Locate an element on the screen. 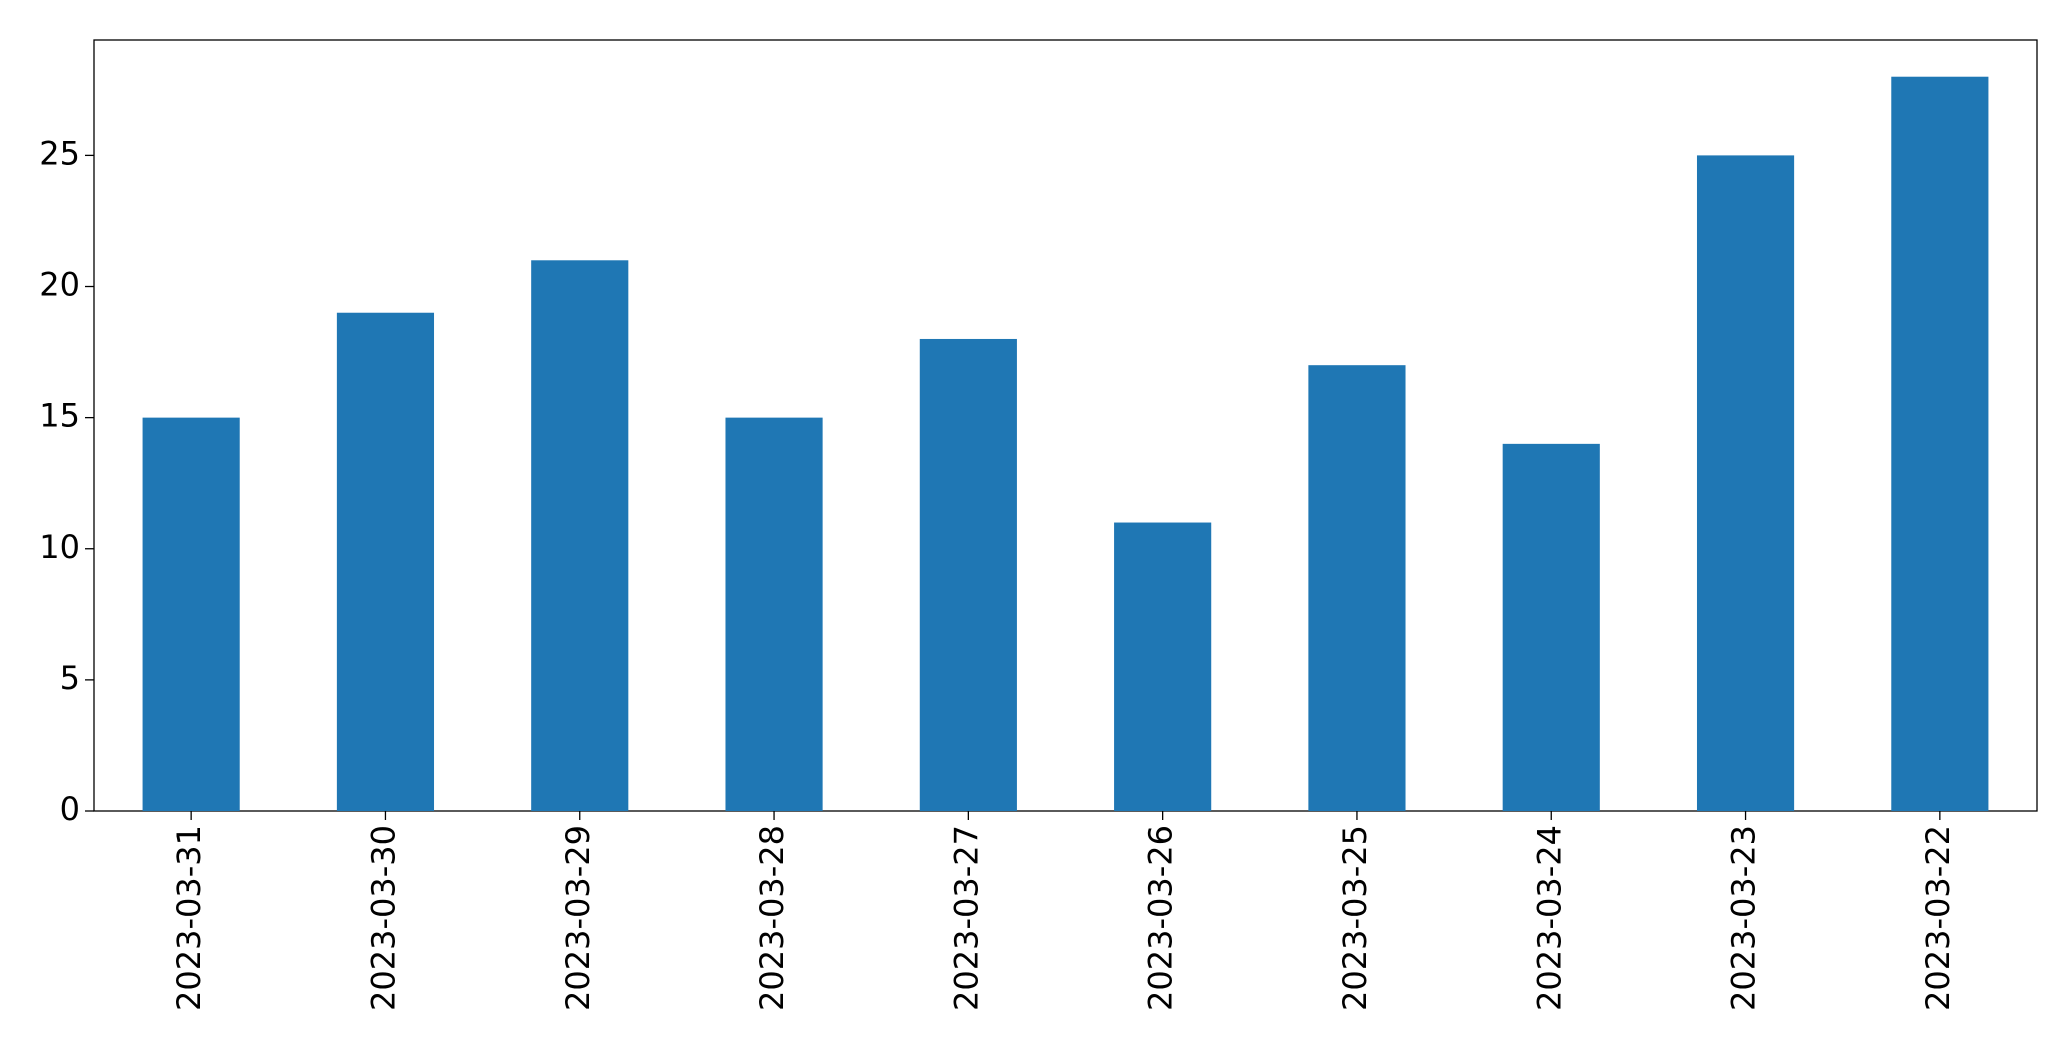  y-tick-label: 10 is located at coordinates (59, 547).